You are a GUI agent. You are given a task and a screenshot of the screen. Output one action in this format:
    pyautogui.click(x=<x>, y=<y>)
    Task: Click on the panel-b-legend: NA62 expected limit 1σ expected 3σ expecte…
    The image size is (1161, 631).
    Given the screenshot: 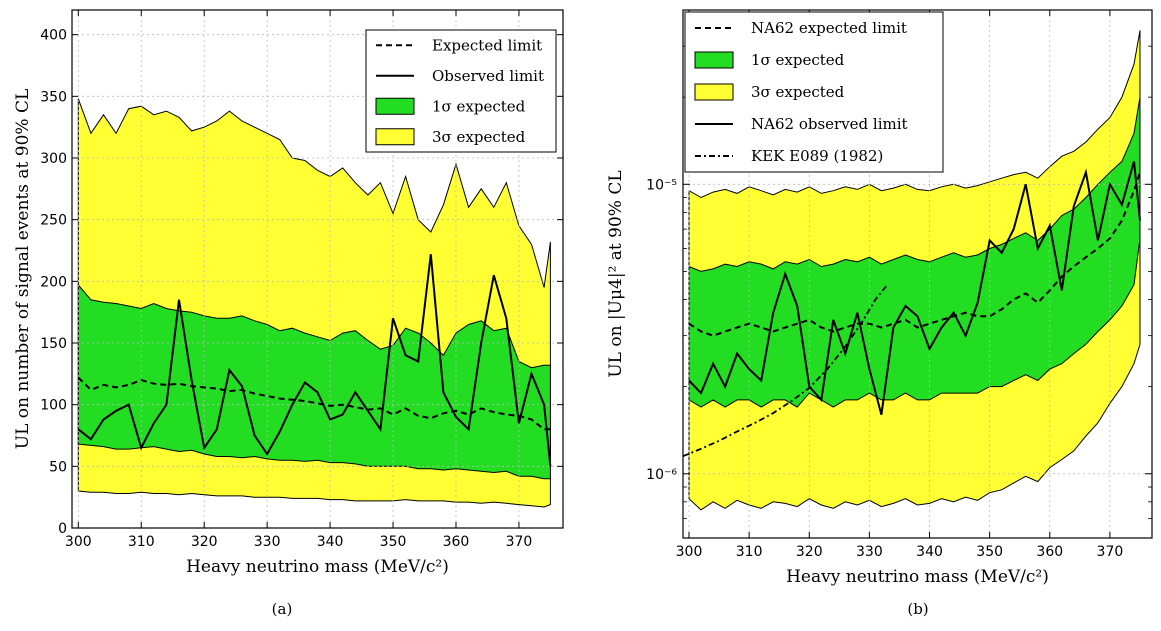 What is the action you would take?
    pyautogui.click(x=814, y=92)
    